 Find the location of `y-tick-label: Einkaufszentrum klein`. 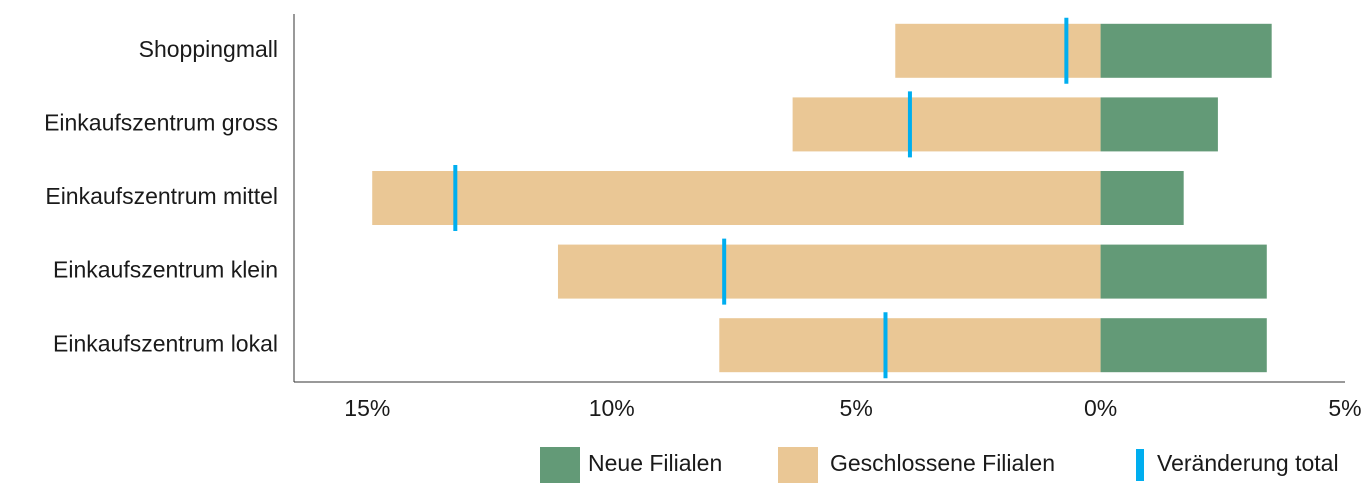

y-tick-label: Einkaufszentrum klein is located at coordinates (165, 270).